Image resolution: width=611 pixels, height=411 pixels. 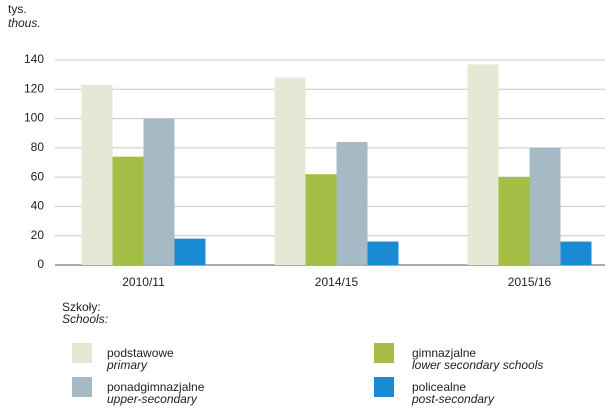 I want to click on y-tick-label: 60, so click(x=38, y=176).